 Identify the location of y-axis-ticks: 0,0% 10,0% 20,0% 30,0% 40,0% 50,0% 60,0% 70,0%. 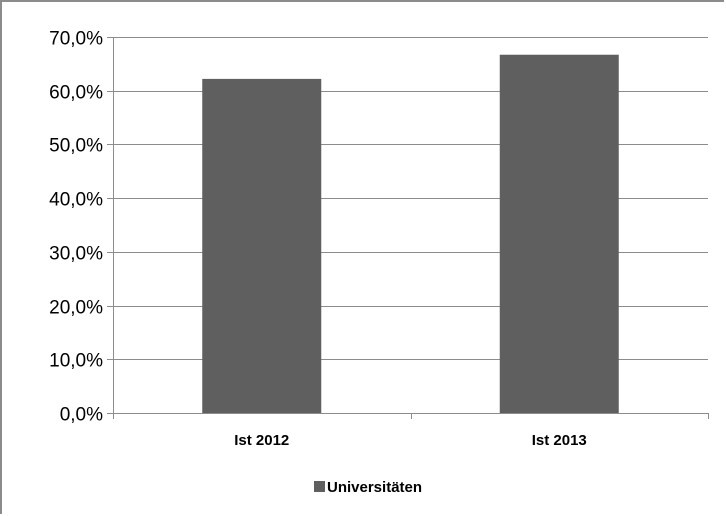
(81, 227).